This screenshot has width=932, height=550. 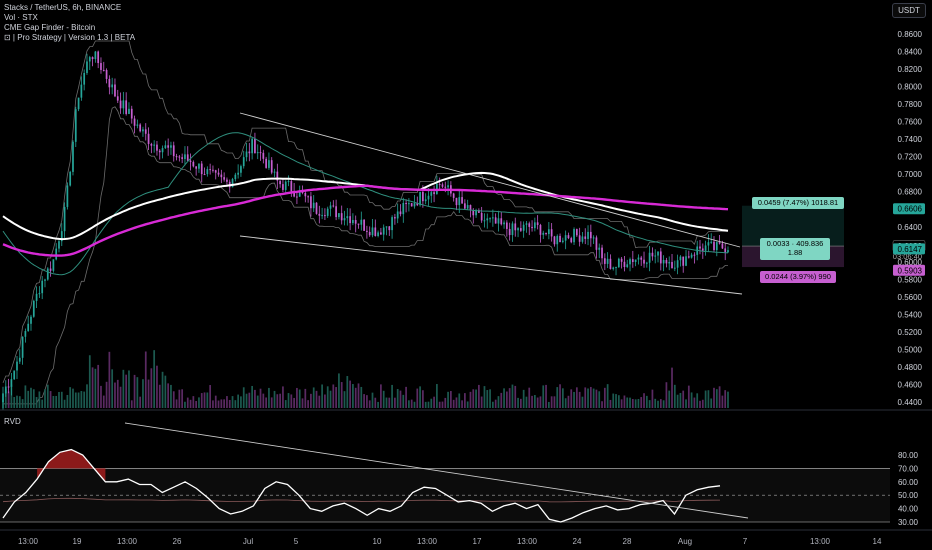 What do you see at coordinates (909, 10) in the screenshot?
I see `currency-button: USDT` at bounding box center [909, 10].